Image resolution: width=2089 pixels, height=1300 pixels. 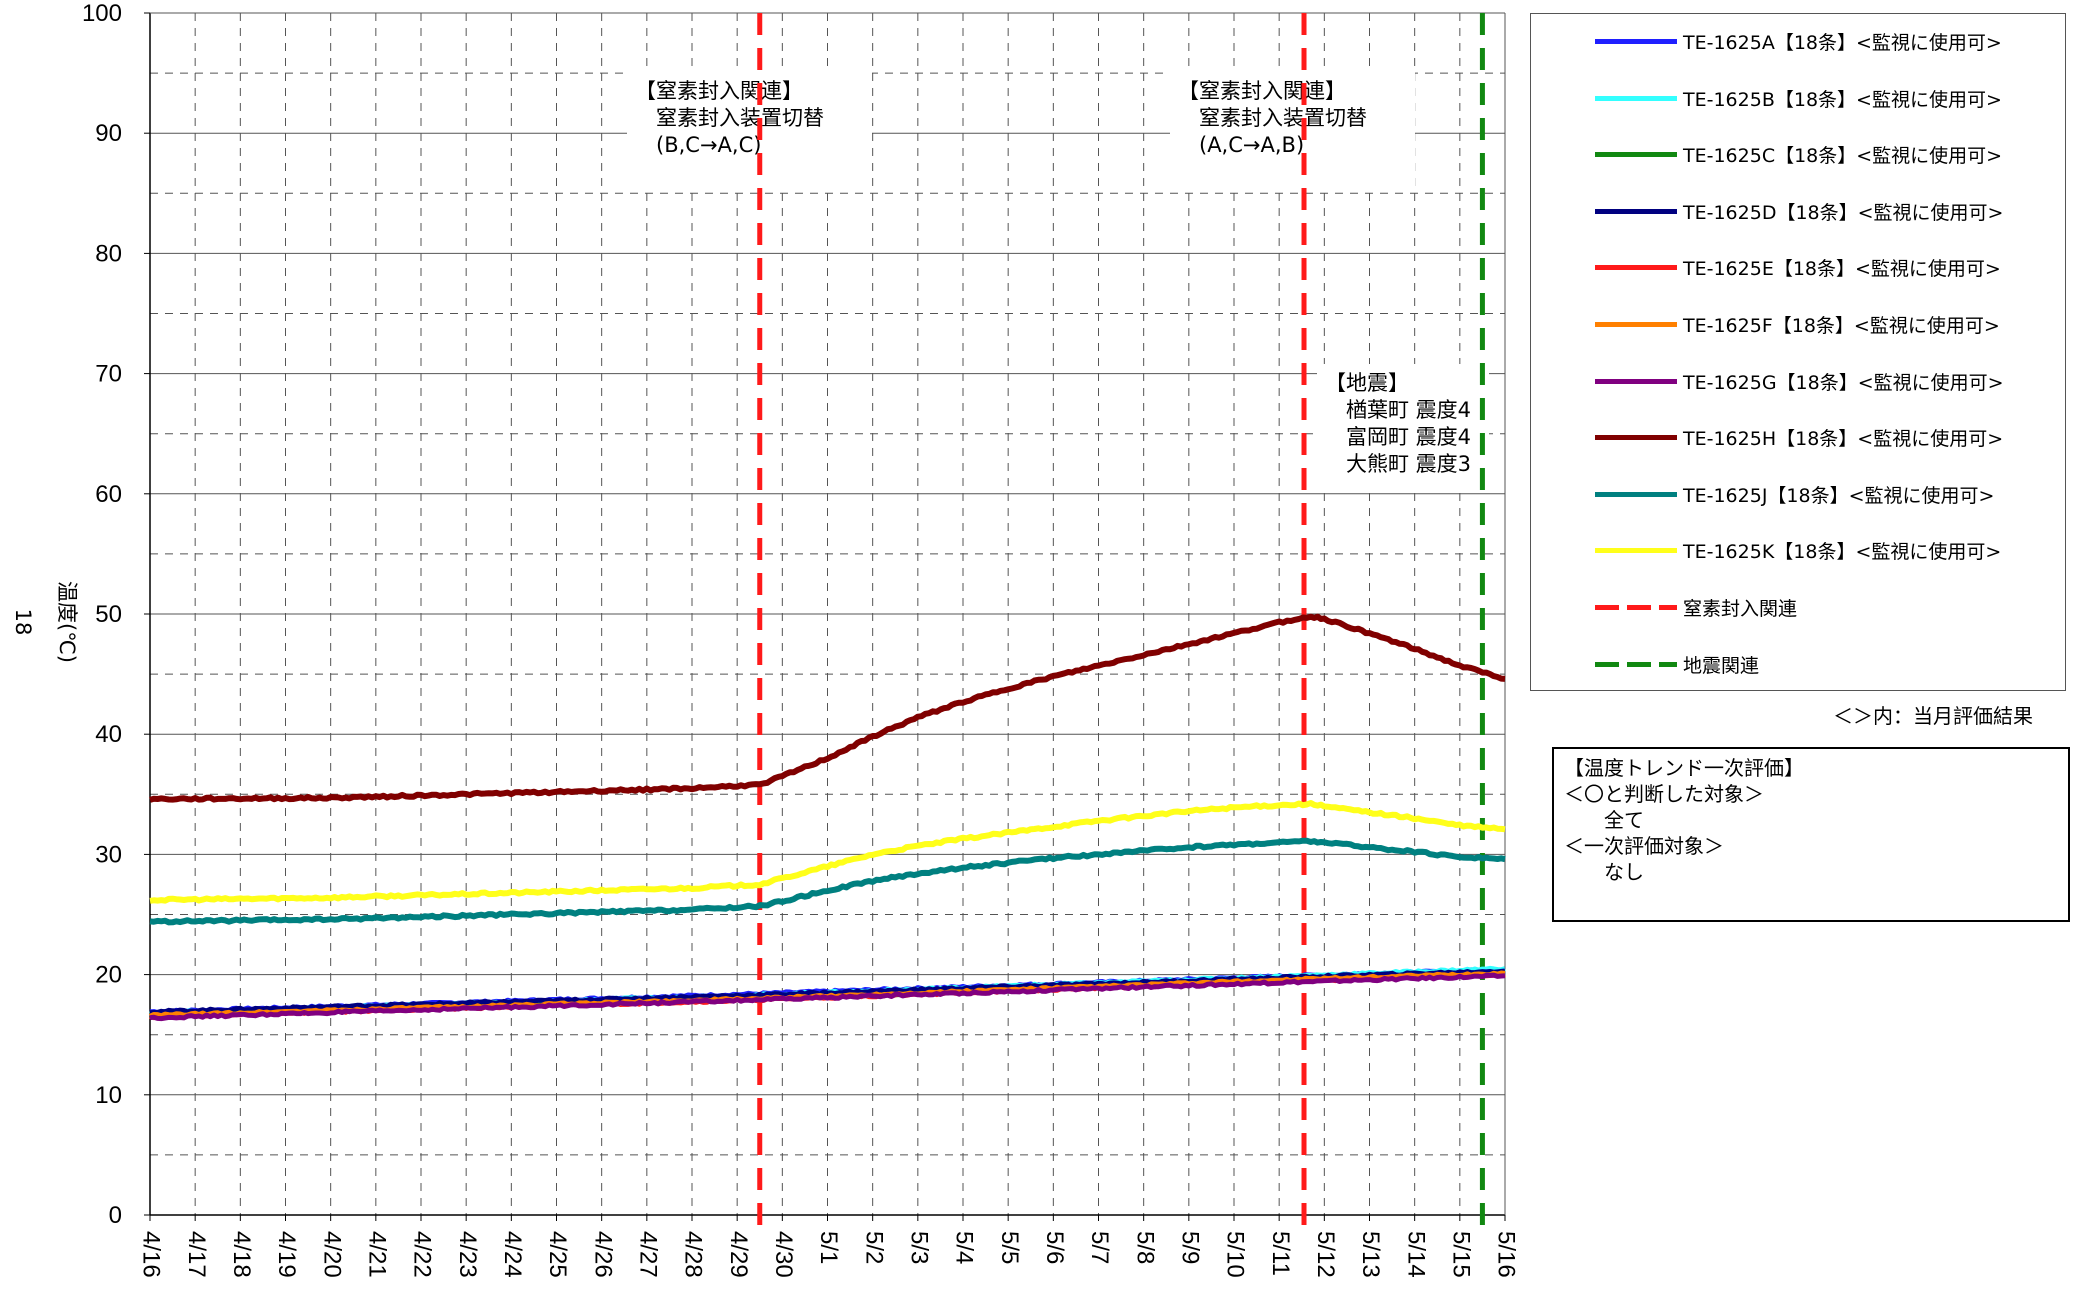 I want to click on legend-item: TE-1625E【18条】<監視に使用可>, so click(x=1825, y=267).